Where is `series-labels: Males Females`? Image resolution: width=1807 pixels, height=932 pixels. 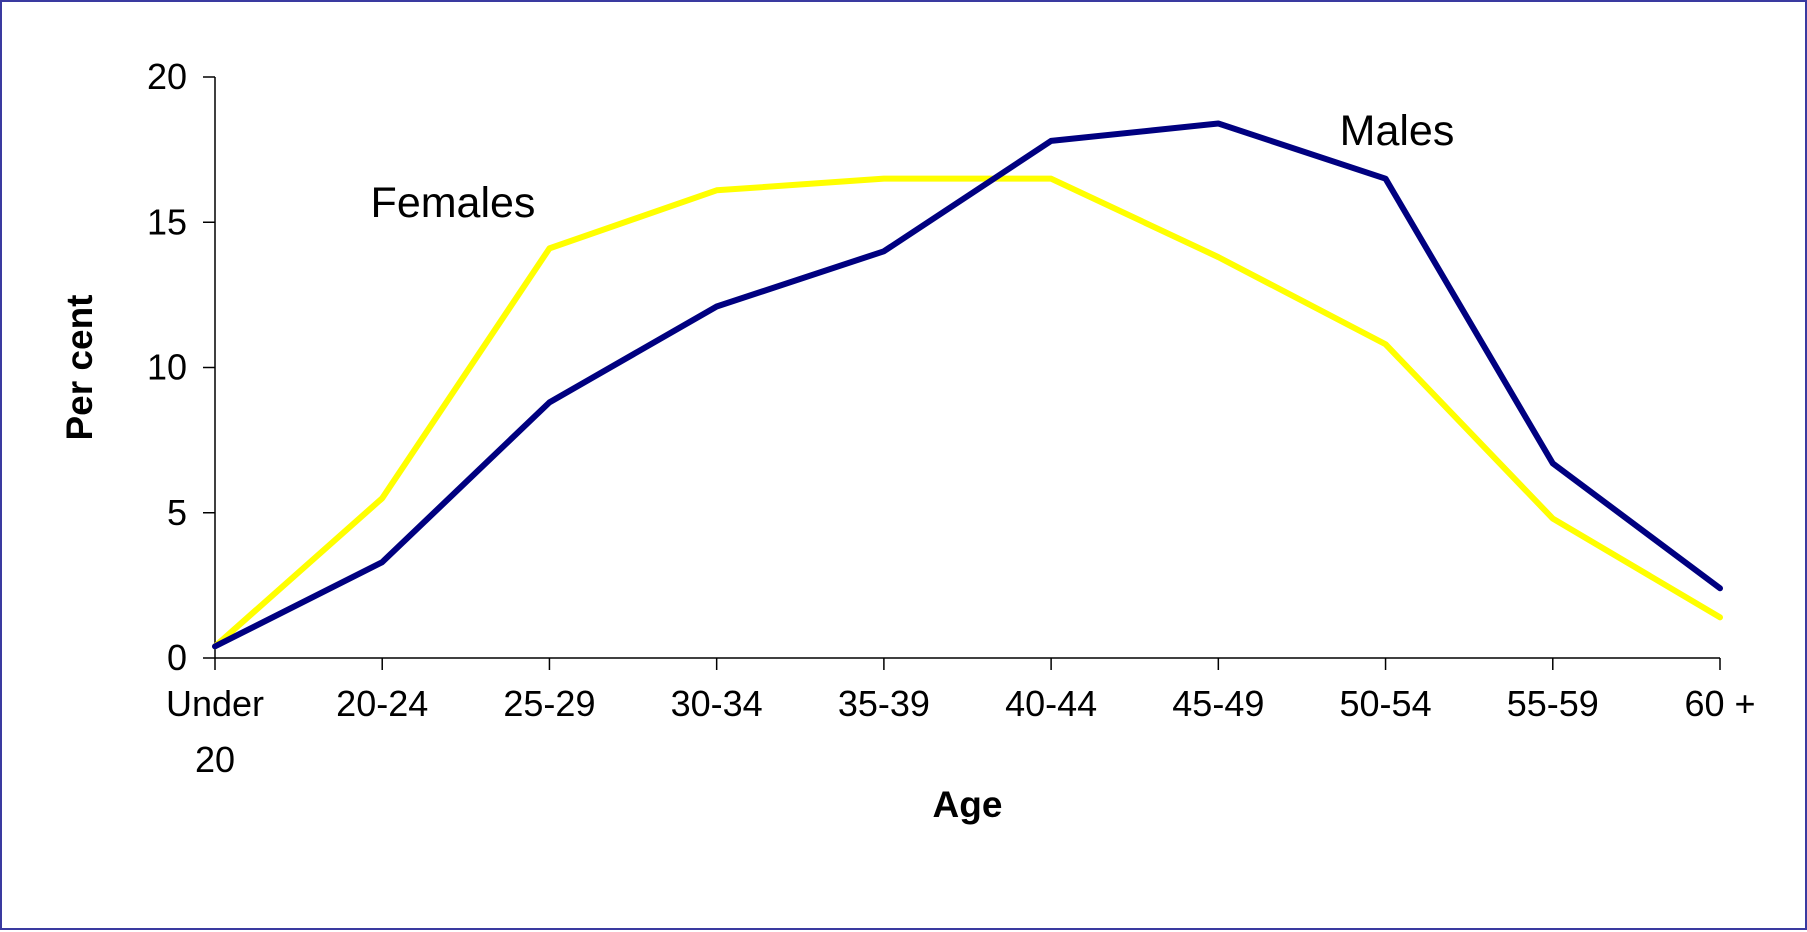 series-labels: Males Females is located at coordinates (913, 167).